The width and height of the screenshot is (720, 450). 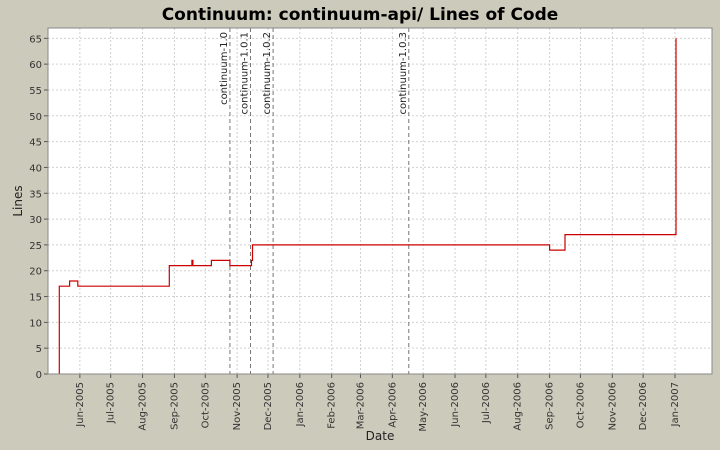 What do you see at coordinates (486, 403) in the screenshot?
I see `x-tick-label: Jul-2006` at bounding box center [486, 403].